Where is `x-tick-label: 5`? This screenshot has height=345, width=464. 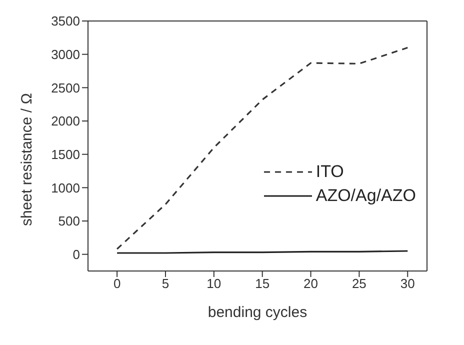 x-tick-label: 5 is located at coordinates (166, 284).